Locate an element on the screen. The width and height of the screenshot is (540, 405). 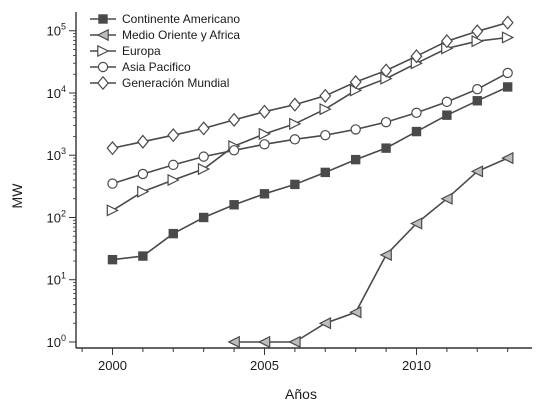
y-tick-label: 10⁰ is located at coordinates (56, 341).